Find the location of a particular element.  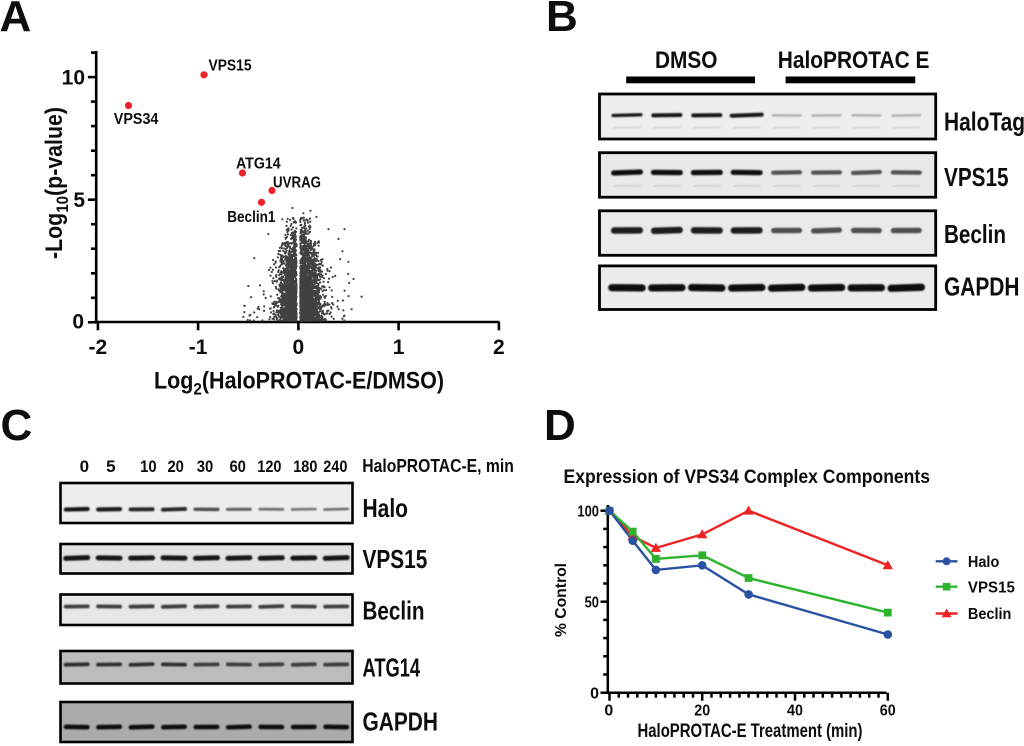

svg-text: UVRAG is located at coordinates (297, 183).